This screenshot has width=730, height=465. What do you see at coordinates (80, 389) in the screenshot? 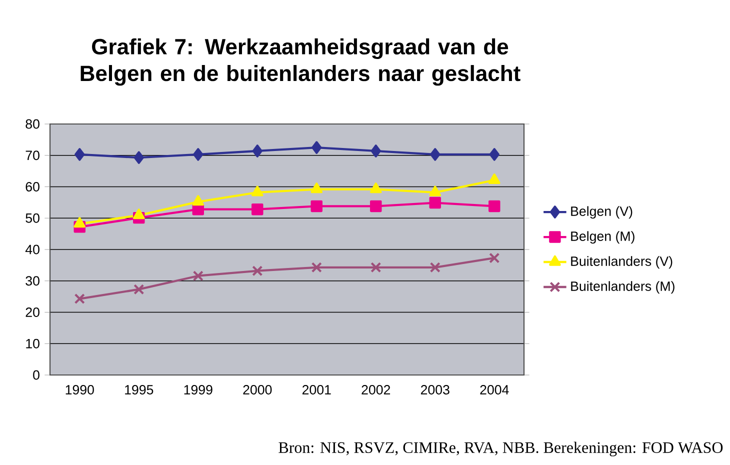
I see `x-tick-label: 1990` at bounding box center [80, 389].